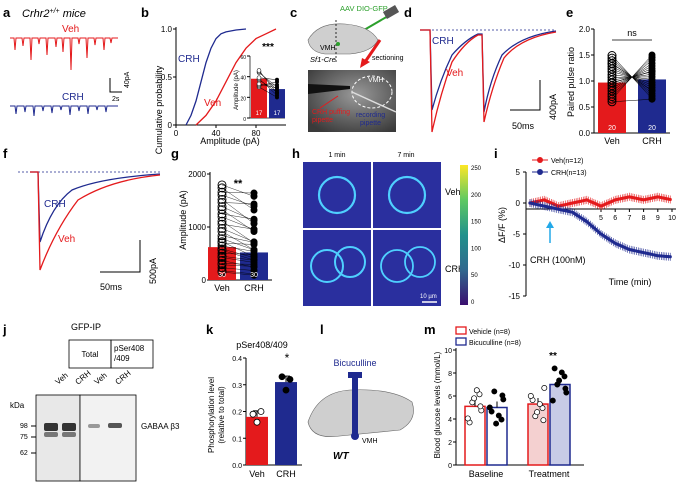 Image resolution: width=683 pixels, height=483 pixels. Describe the element at coordinates (277, 103) in the screenshot. I see `b-inset-bar` at that location.